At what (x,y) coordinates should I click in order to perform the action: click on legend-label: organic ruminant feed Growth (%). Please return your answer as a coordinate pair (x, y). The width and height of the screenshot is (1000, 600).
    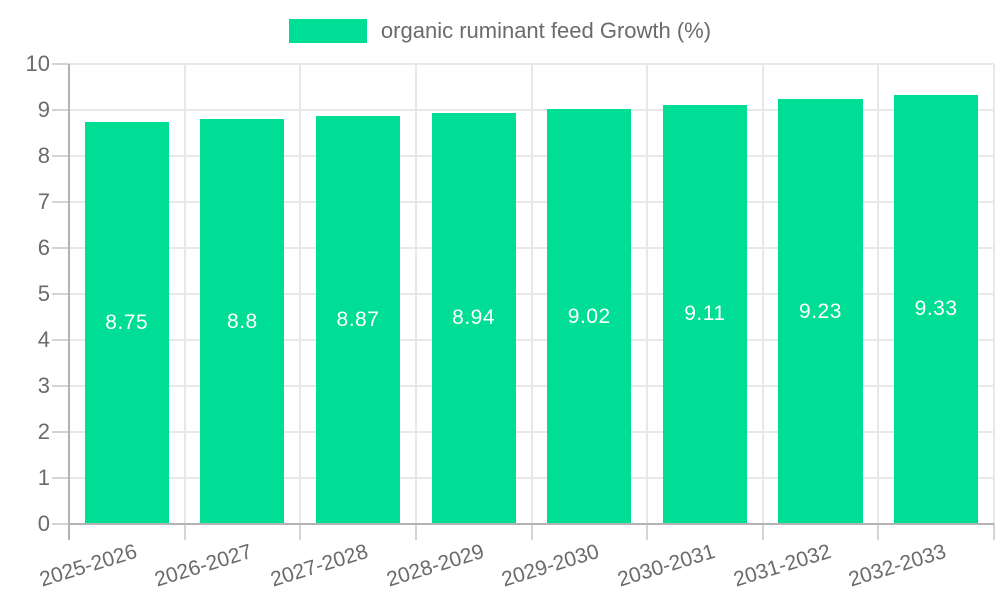
    Looking at the image, I should click on (546, 30).